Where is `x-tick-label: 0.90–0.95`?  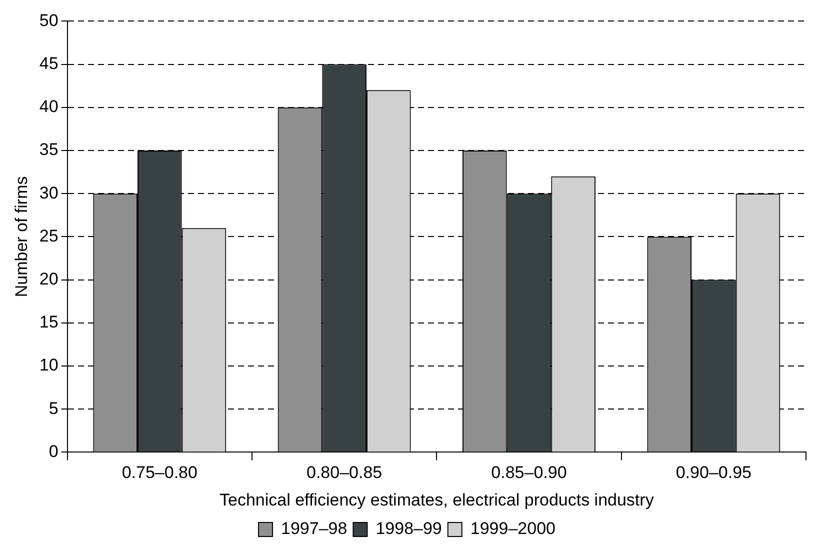
x-tick-label: 0.90–0.95 is located at coordinates (714, 472).